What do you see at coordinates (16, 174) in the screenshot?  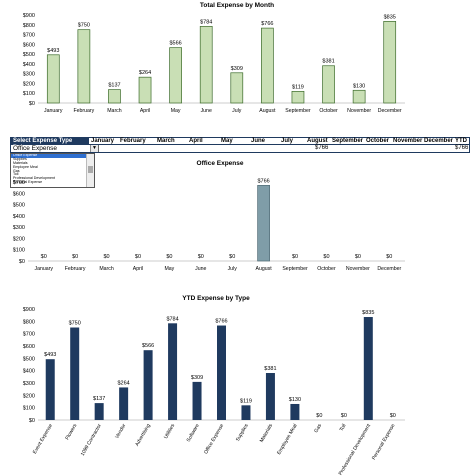 I see `option-toll: Toll` at bounding box center [16, 174].